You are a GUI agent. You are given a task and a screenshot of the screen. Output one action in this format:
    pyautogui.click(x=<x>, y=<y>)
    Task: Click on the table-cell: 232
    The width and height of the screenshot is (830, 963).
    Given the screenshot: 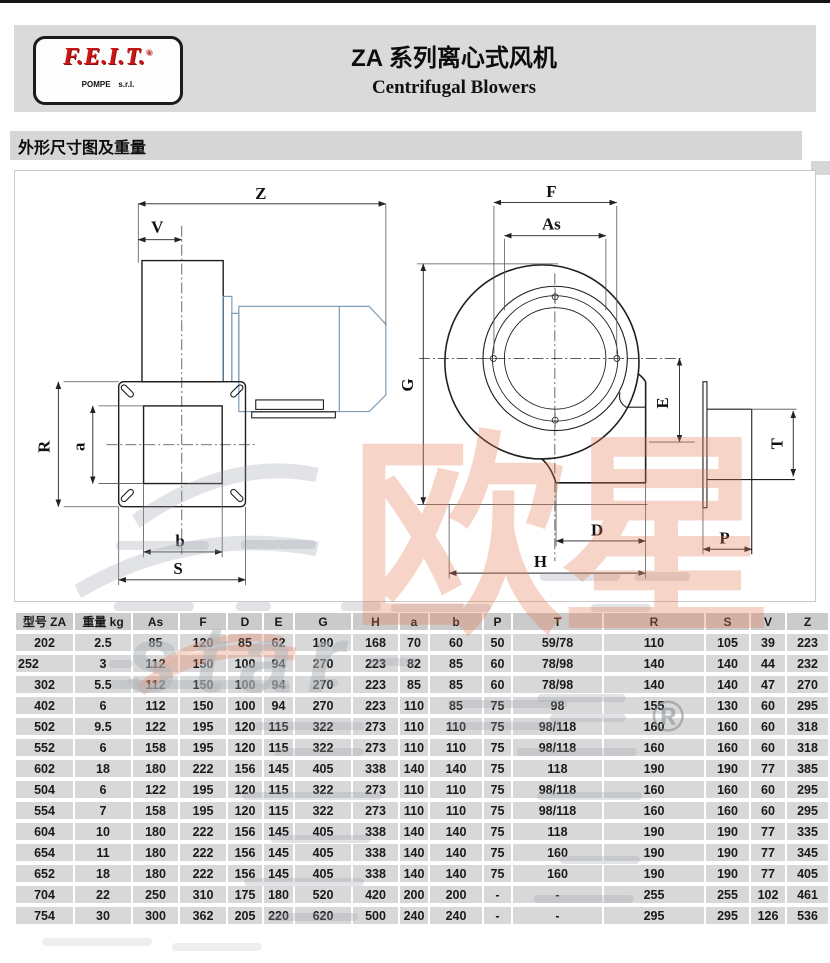 What is the action you would take?
    pyautogui.click(x=807, y=663)
    